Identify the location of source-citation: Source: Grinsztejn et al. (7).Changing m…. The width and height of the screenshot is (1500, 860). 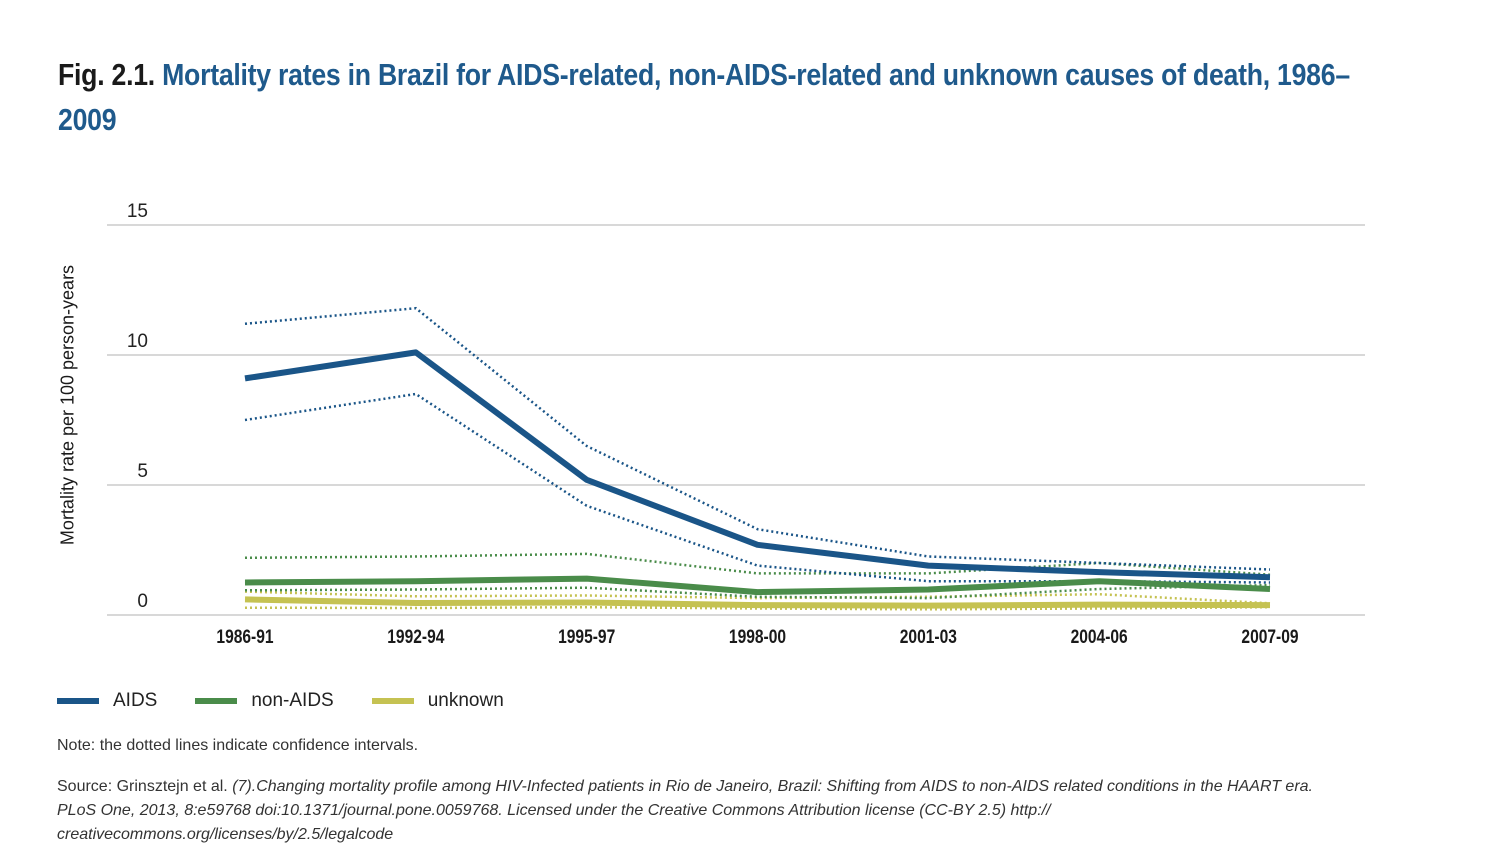
(697, 811).